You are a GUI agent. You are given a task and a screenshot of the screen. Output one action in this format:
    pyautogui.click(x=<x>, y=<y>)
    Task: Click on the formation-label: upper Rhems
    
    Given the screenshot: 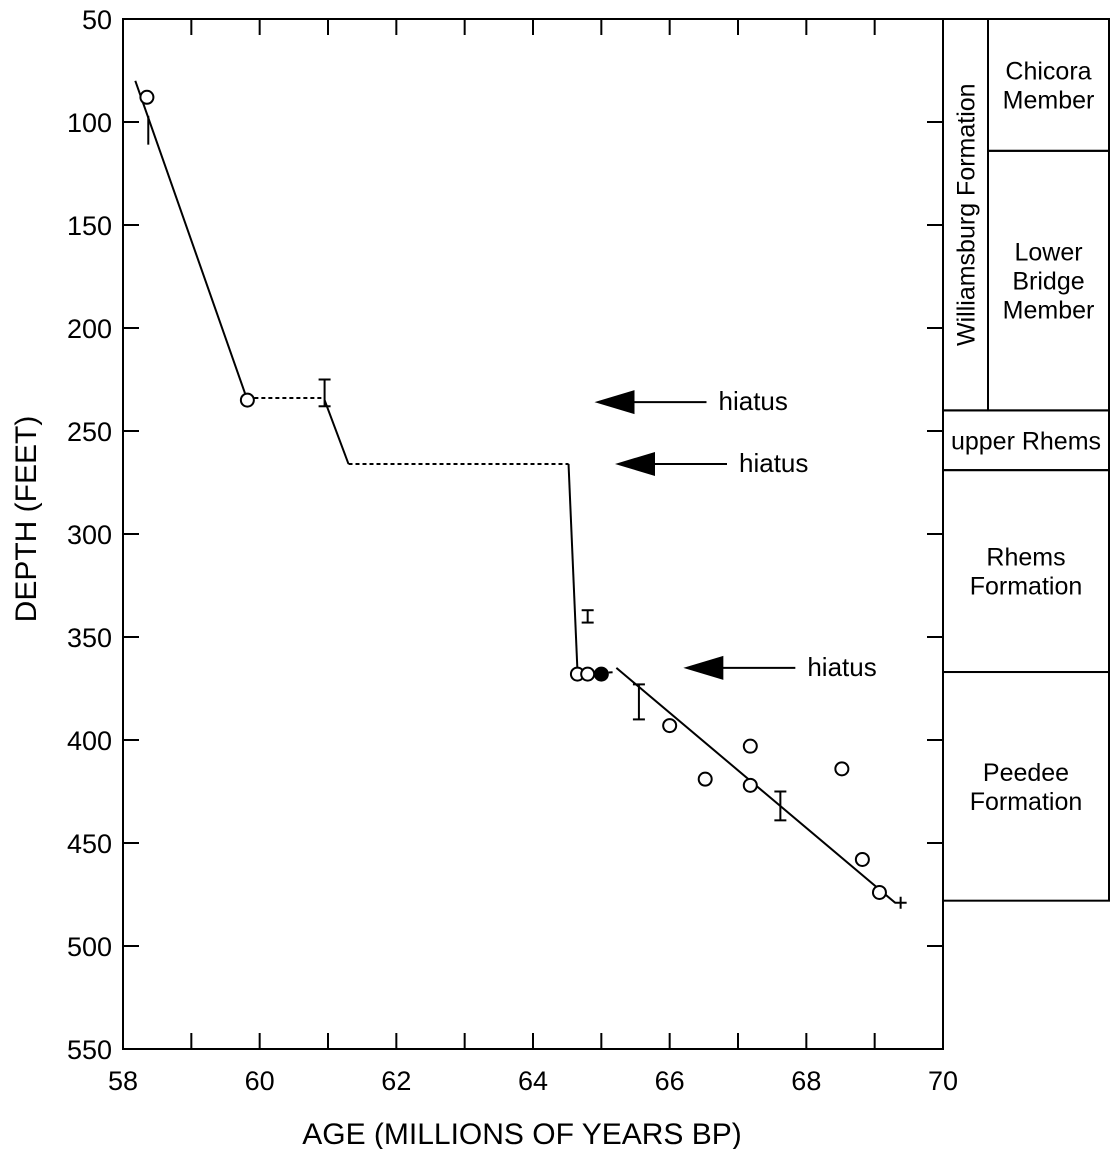 What is the action you would take?
    pyautogui.click(x=1026, y=441)
    